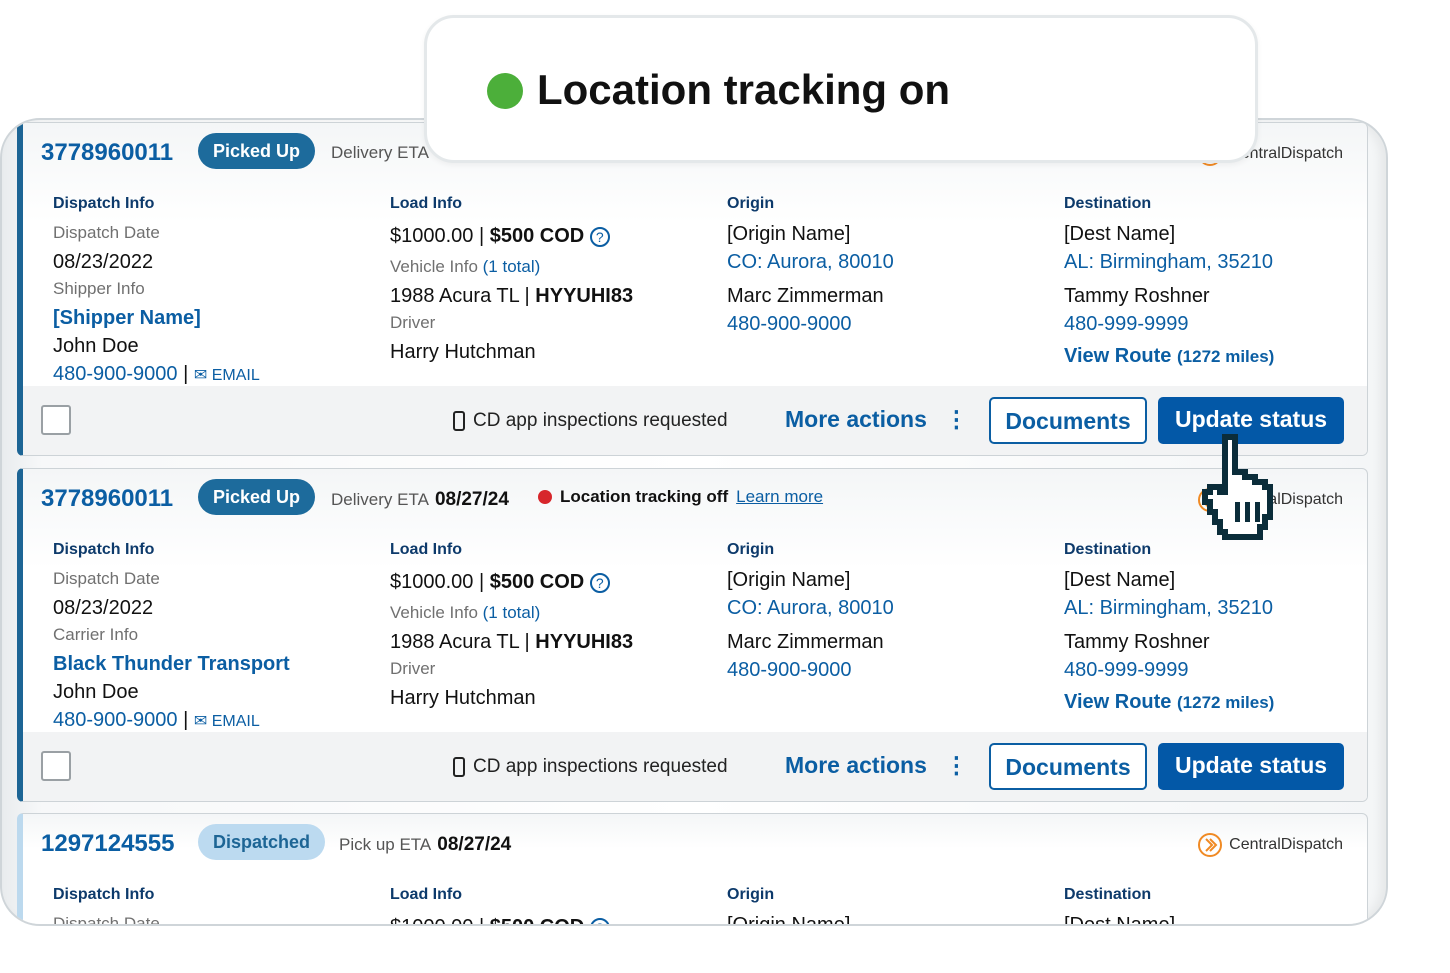 This screenshot has width=1450, height=973. I want to click on vehicle: 1988 Acura TL, so click(454, 296).